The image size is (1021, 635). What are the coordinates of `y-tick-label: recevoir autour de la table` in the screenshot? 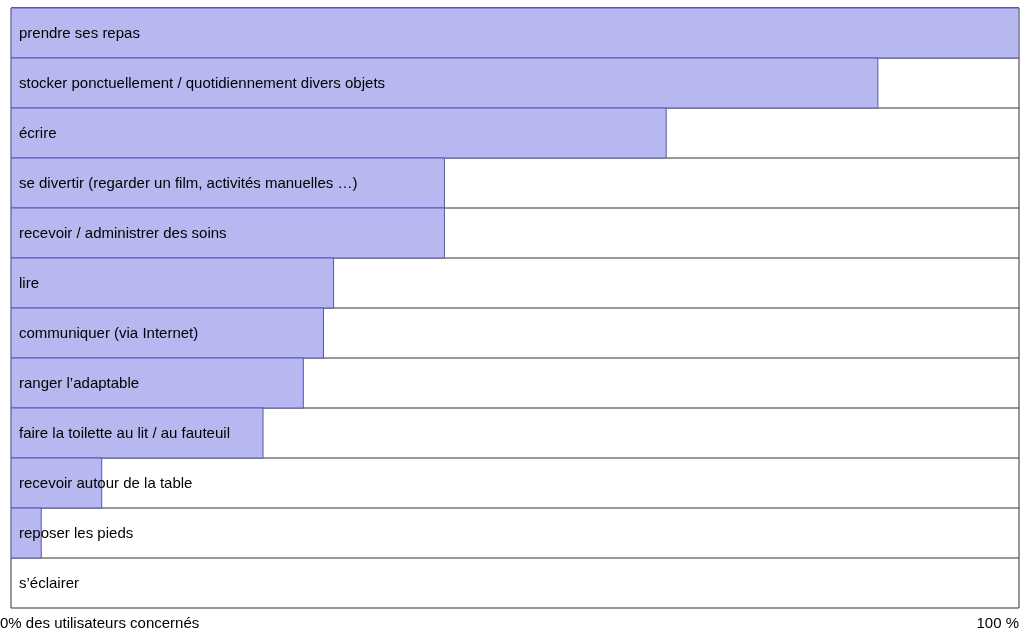 It's located at (106, 482).